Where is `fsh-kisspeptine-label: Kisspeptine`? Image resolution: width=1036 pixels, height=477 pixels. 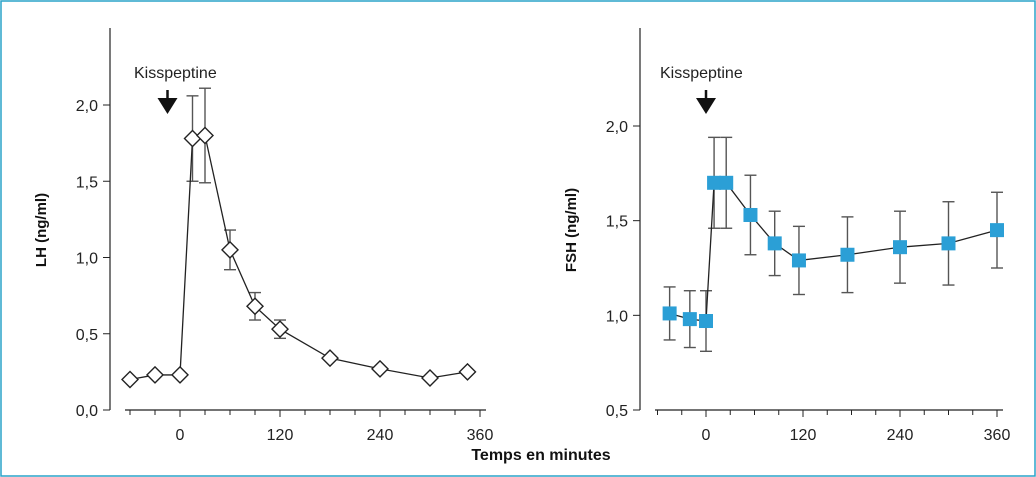
fsh-kisspeptine-label: Kisspeptine is located at coordinates (701, 73).